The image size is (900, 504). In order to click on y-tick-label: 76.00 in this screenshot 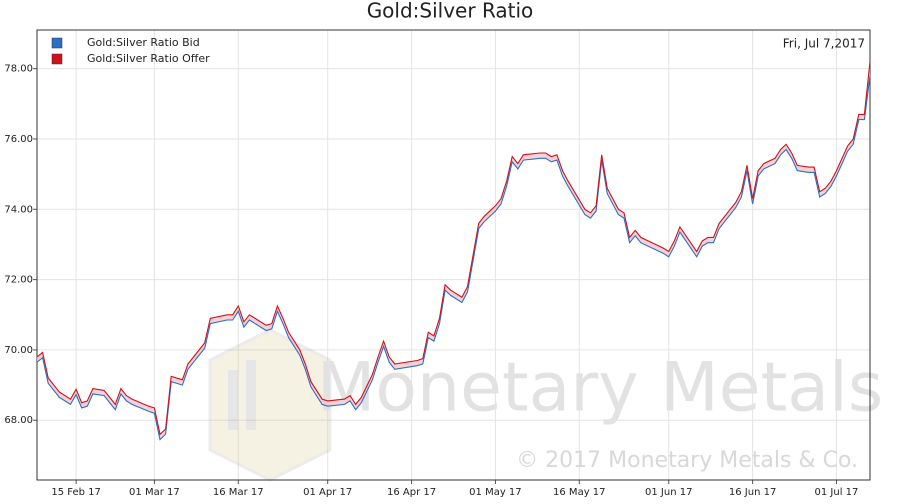, I will do `click(18, 139)`.